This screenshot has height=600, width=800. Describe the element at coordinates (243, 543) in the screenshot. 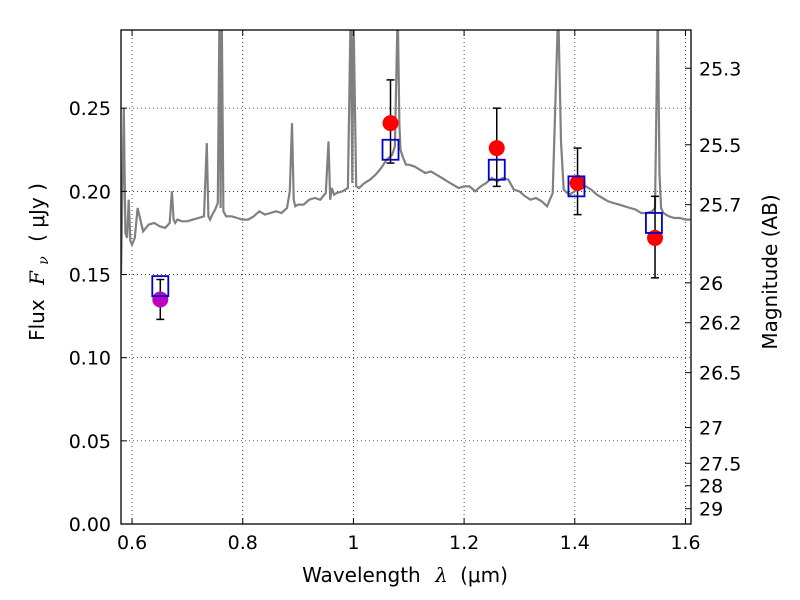

I see `x-tick-label: 0.8` at that location.